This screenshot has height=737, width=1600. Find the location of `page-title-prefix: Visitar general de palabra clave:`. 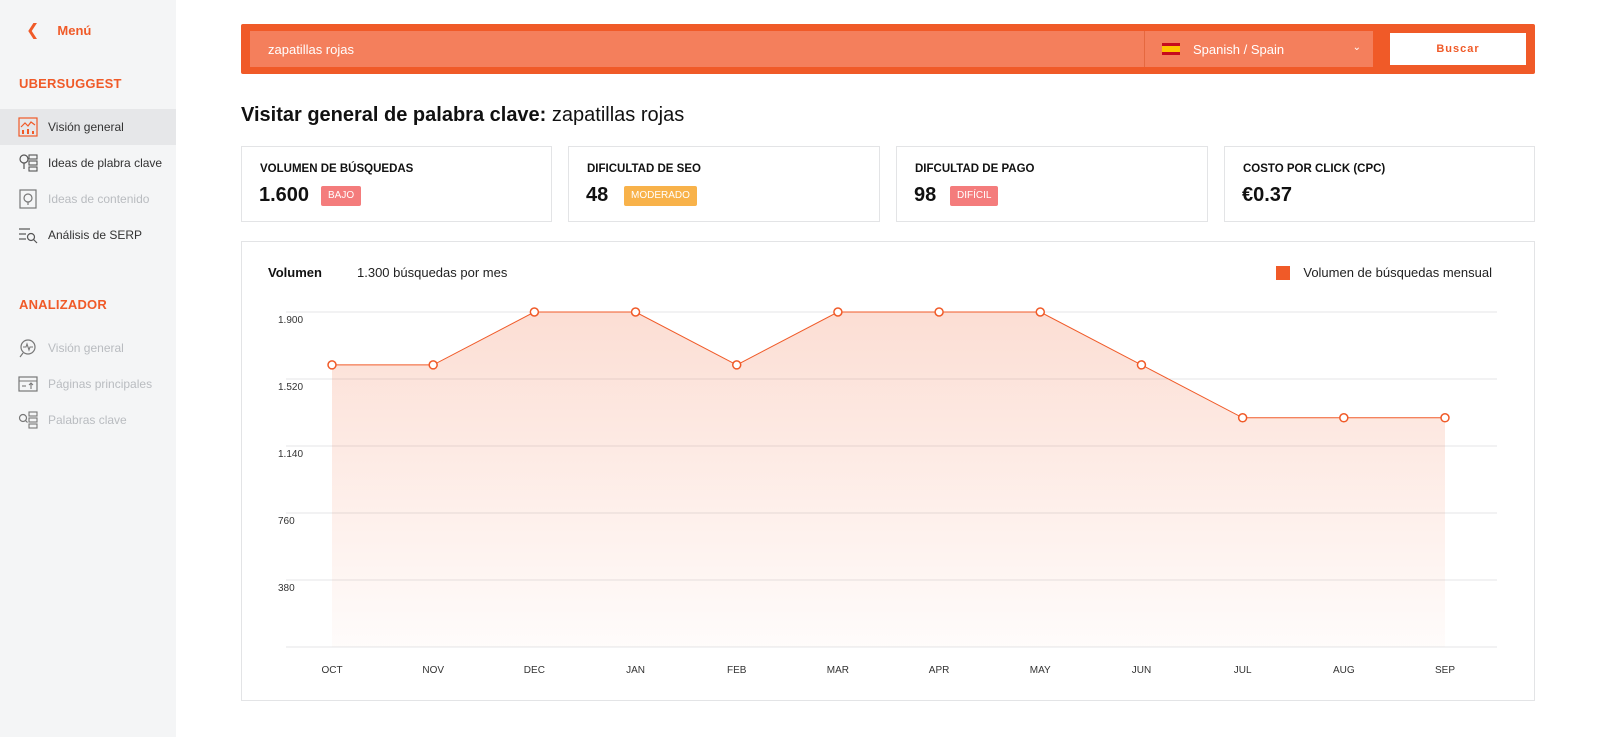

page-title-prefix: Visitar general de palabra clave: is located at coordinates (394, 115).